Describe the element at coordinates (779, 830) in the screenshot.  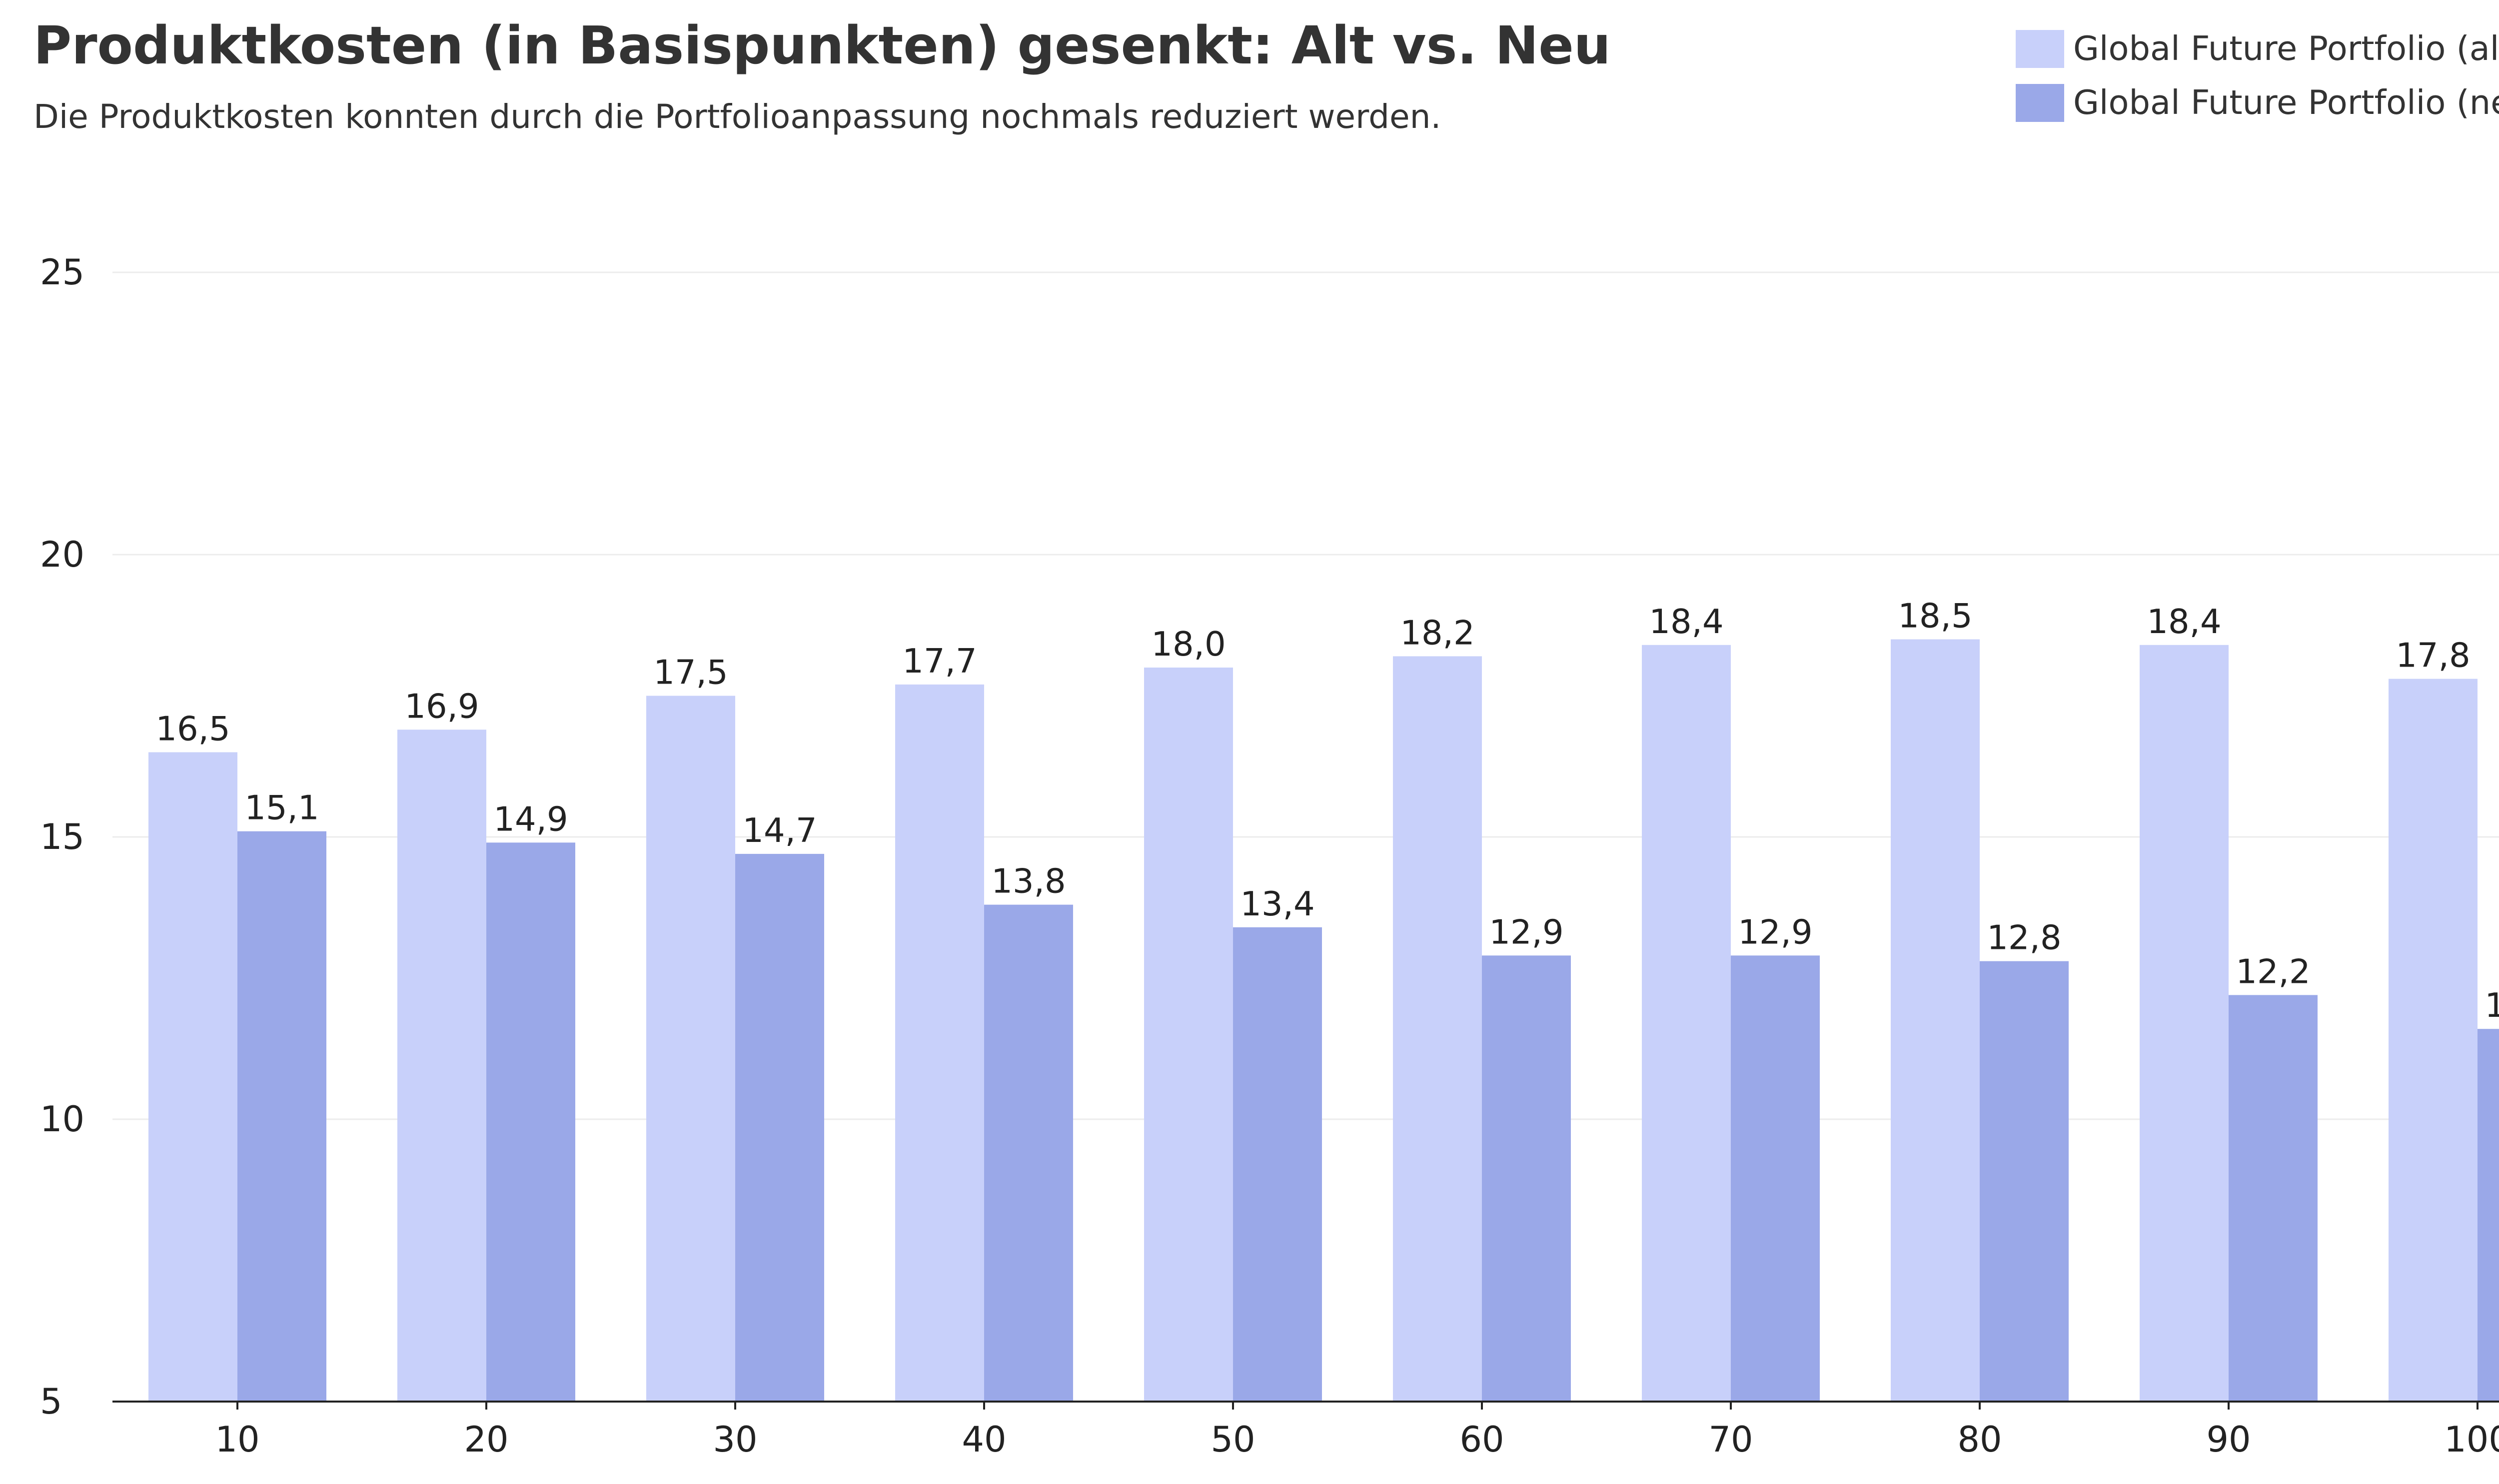
I see `data-label-neu: 14,7` at that location.